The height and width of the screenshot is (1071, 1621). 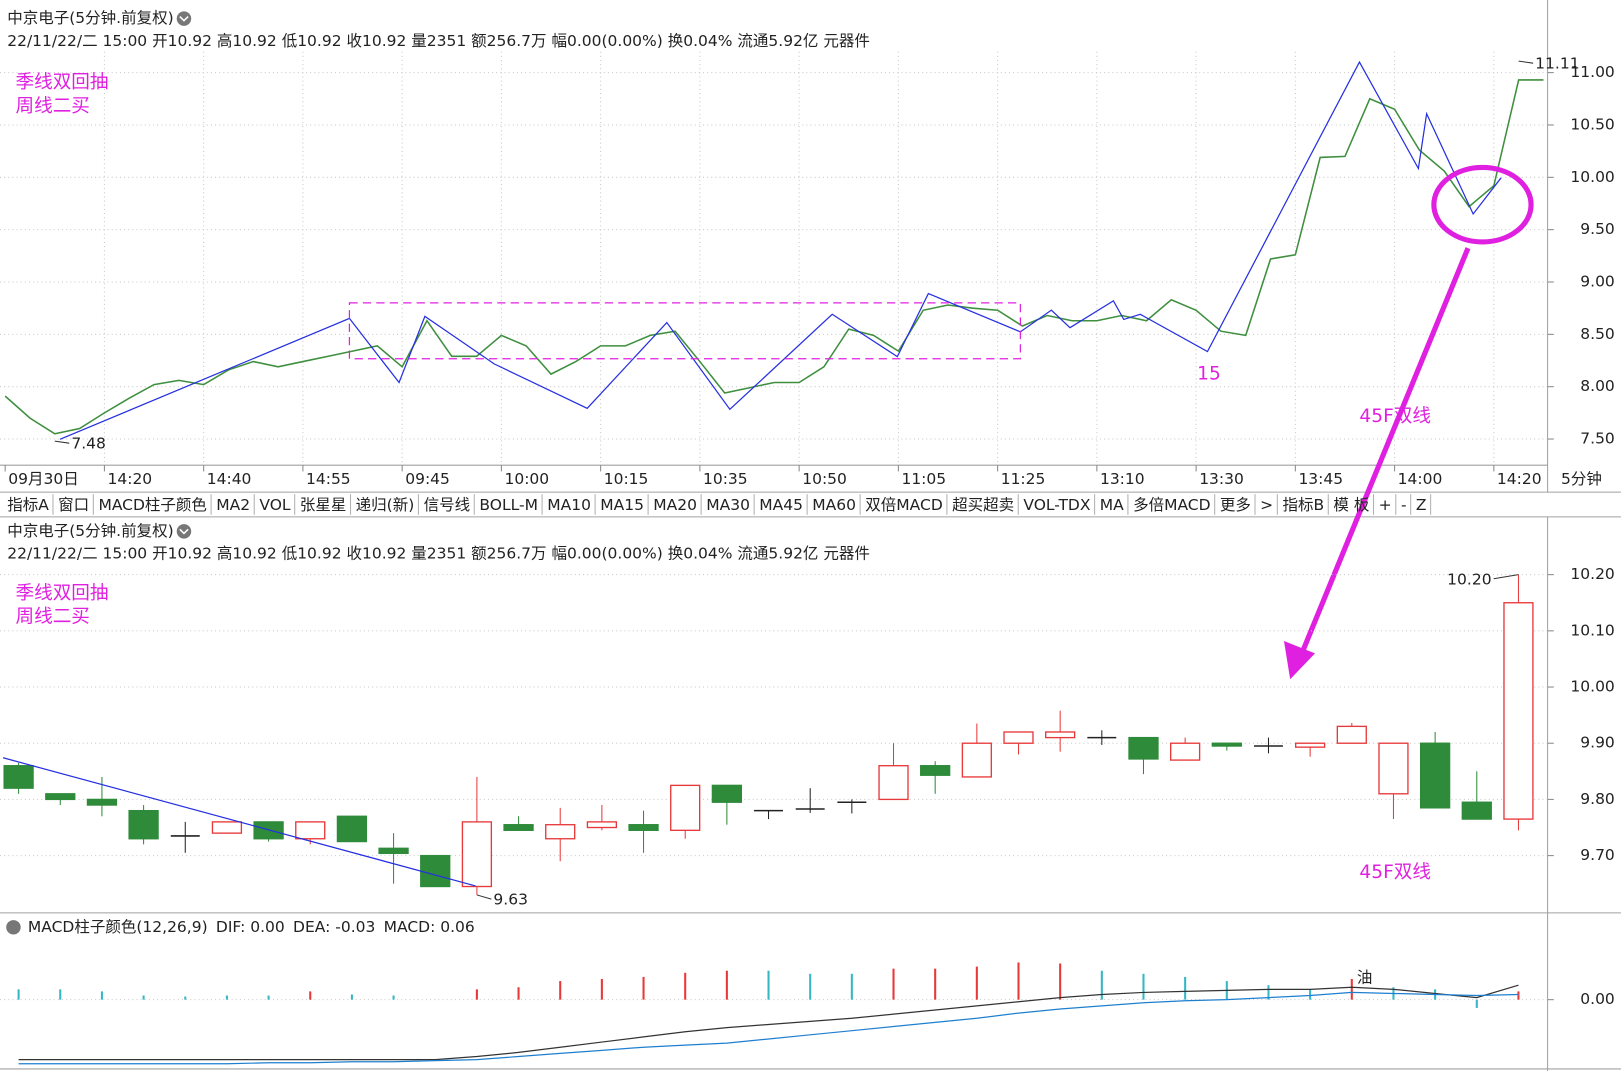 What do you see at coordinates (983, 505) in the screenshot?
I see `toolbar-button: 超买超卖` at bounding box center [983, 505].